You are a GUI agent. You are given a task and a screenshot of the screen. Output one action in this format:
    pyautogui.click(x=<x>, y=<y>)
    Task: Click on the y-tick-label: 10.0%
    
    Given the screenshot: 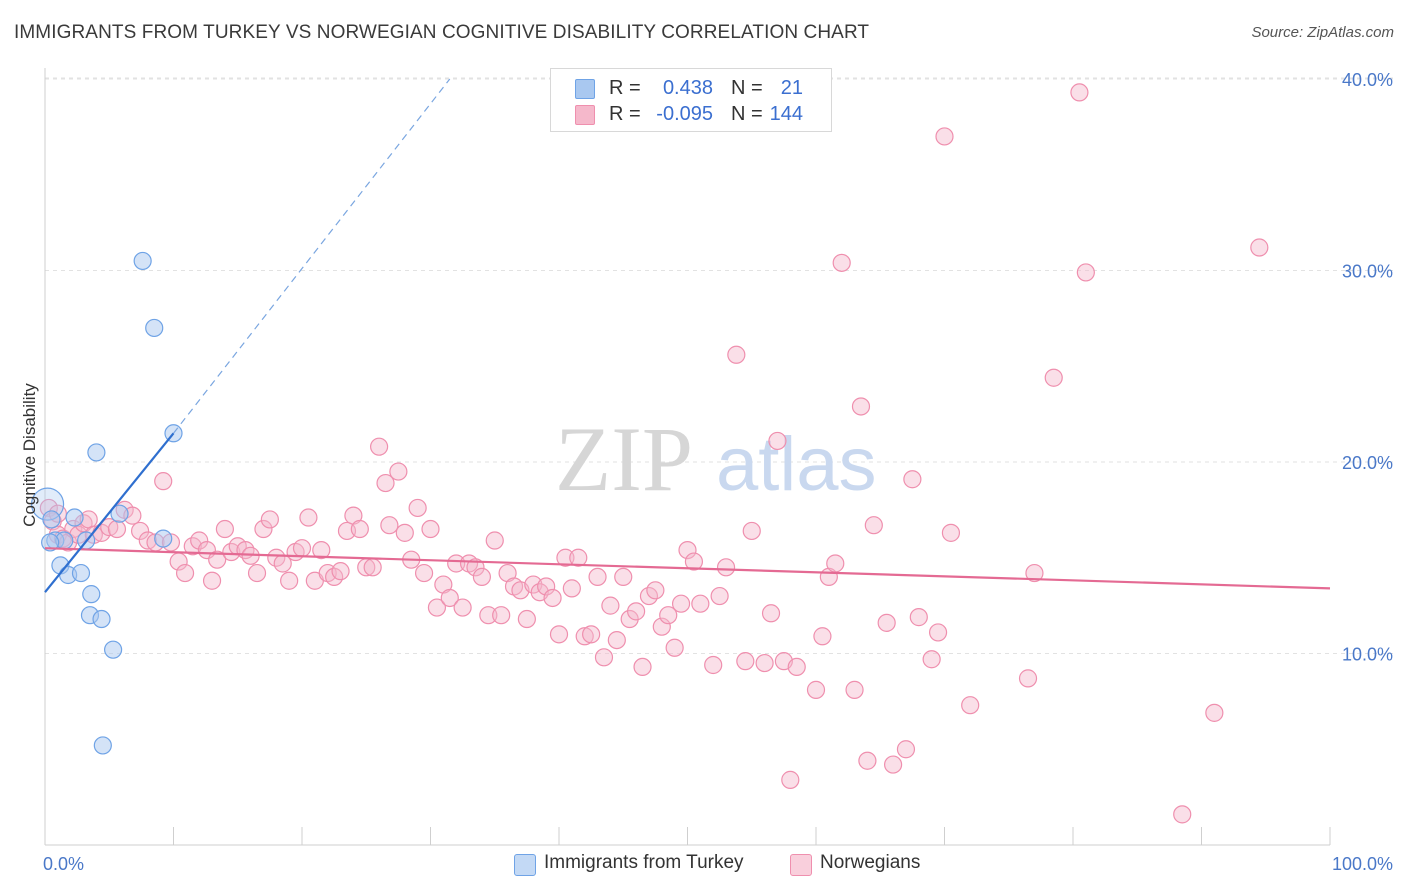 What is the action you would take?
    pyautogui.click(x=1367, y=655)
    